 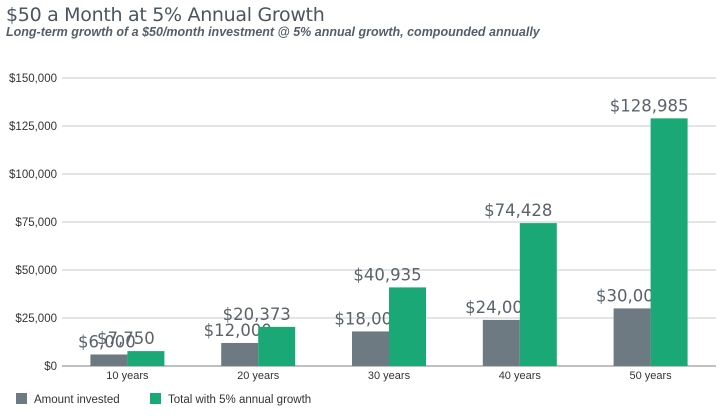 I want to click on y-tick-label: $100,000, so click(x=33, y=175).